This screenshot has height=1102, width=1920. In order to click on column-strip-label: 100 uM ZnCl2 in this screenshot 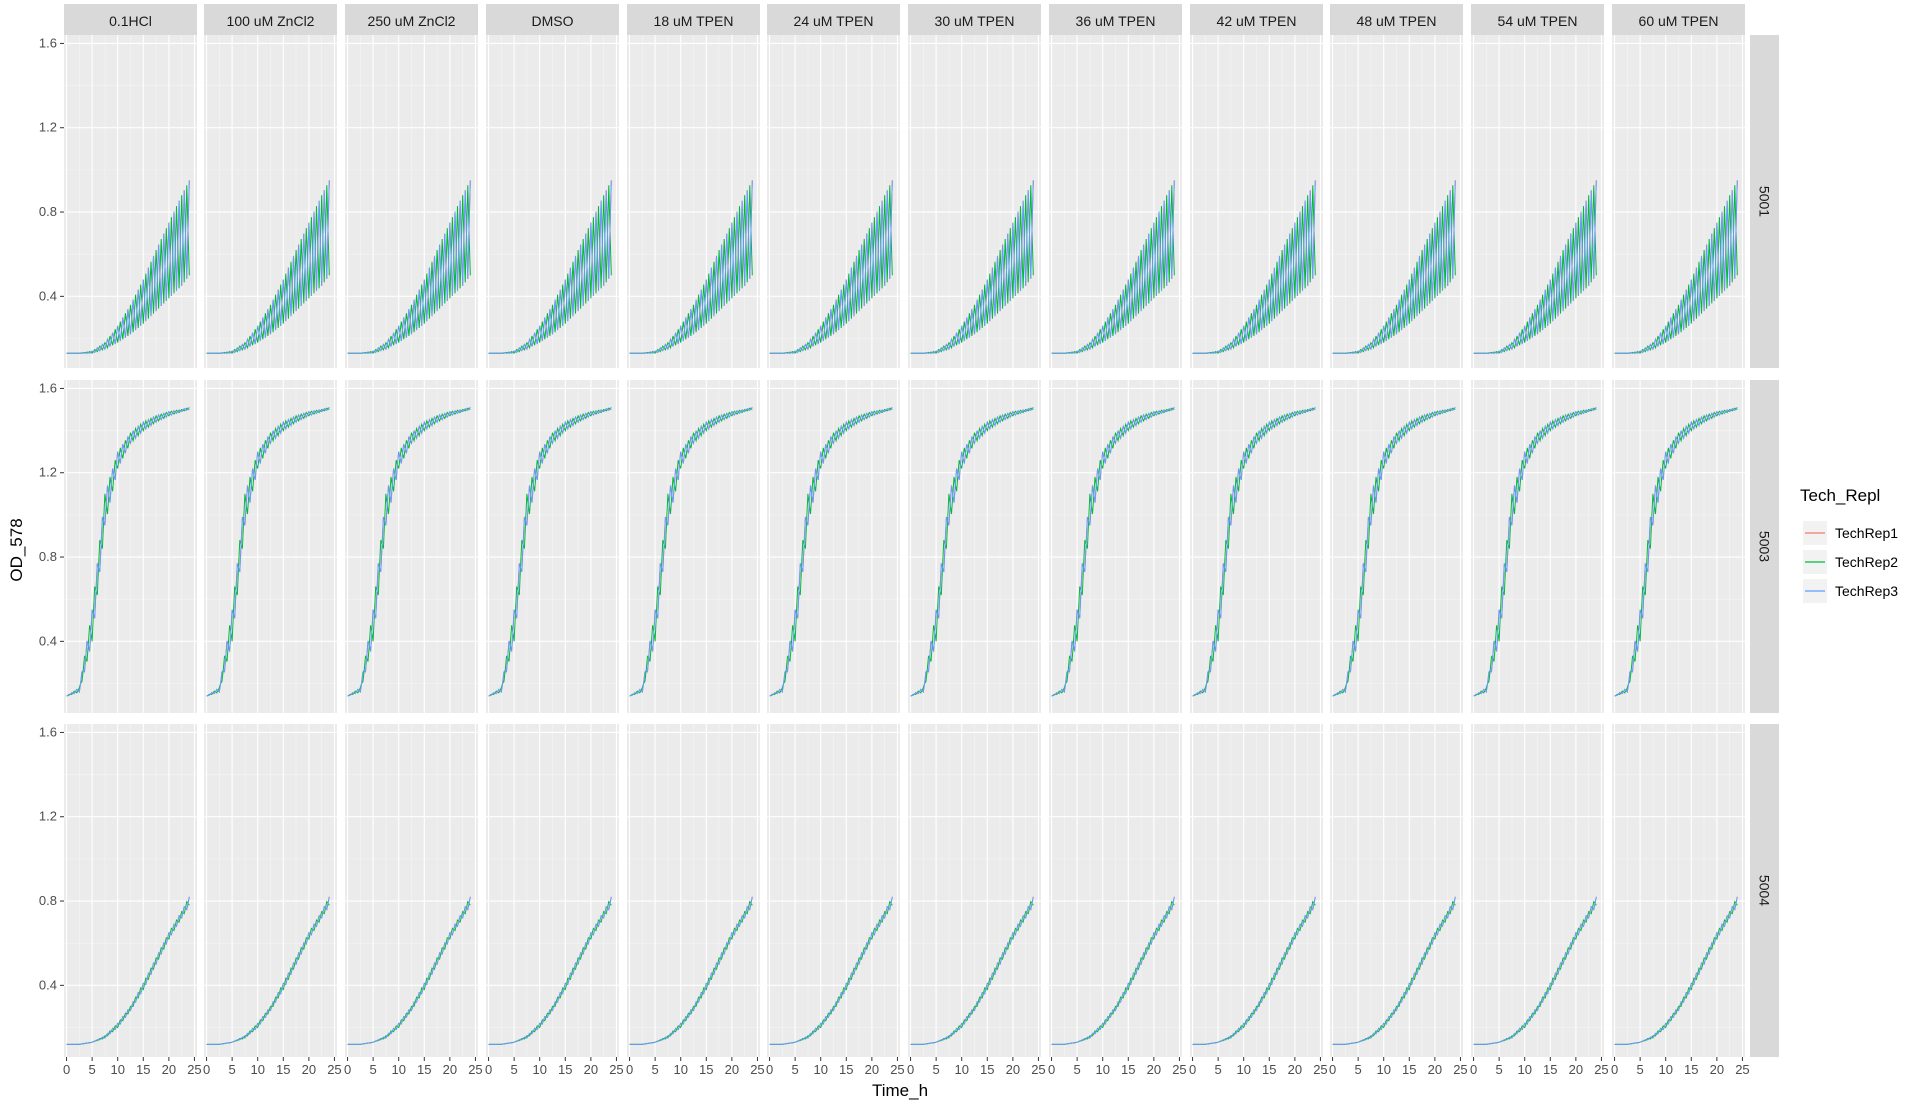, I will do `click(271, 21)`.